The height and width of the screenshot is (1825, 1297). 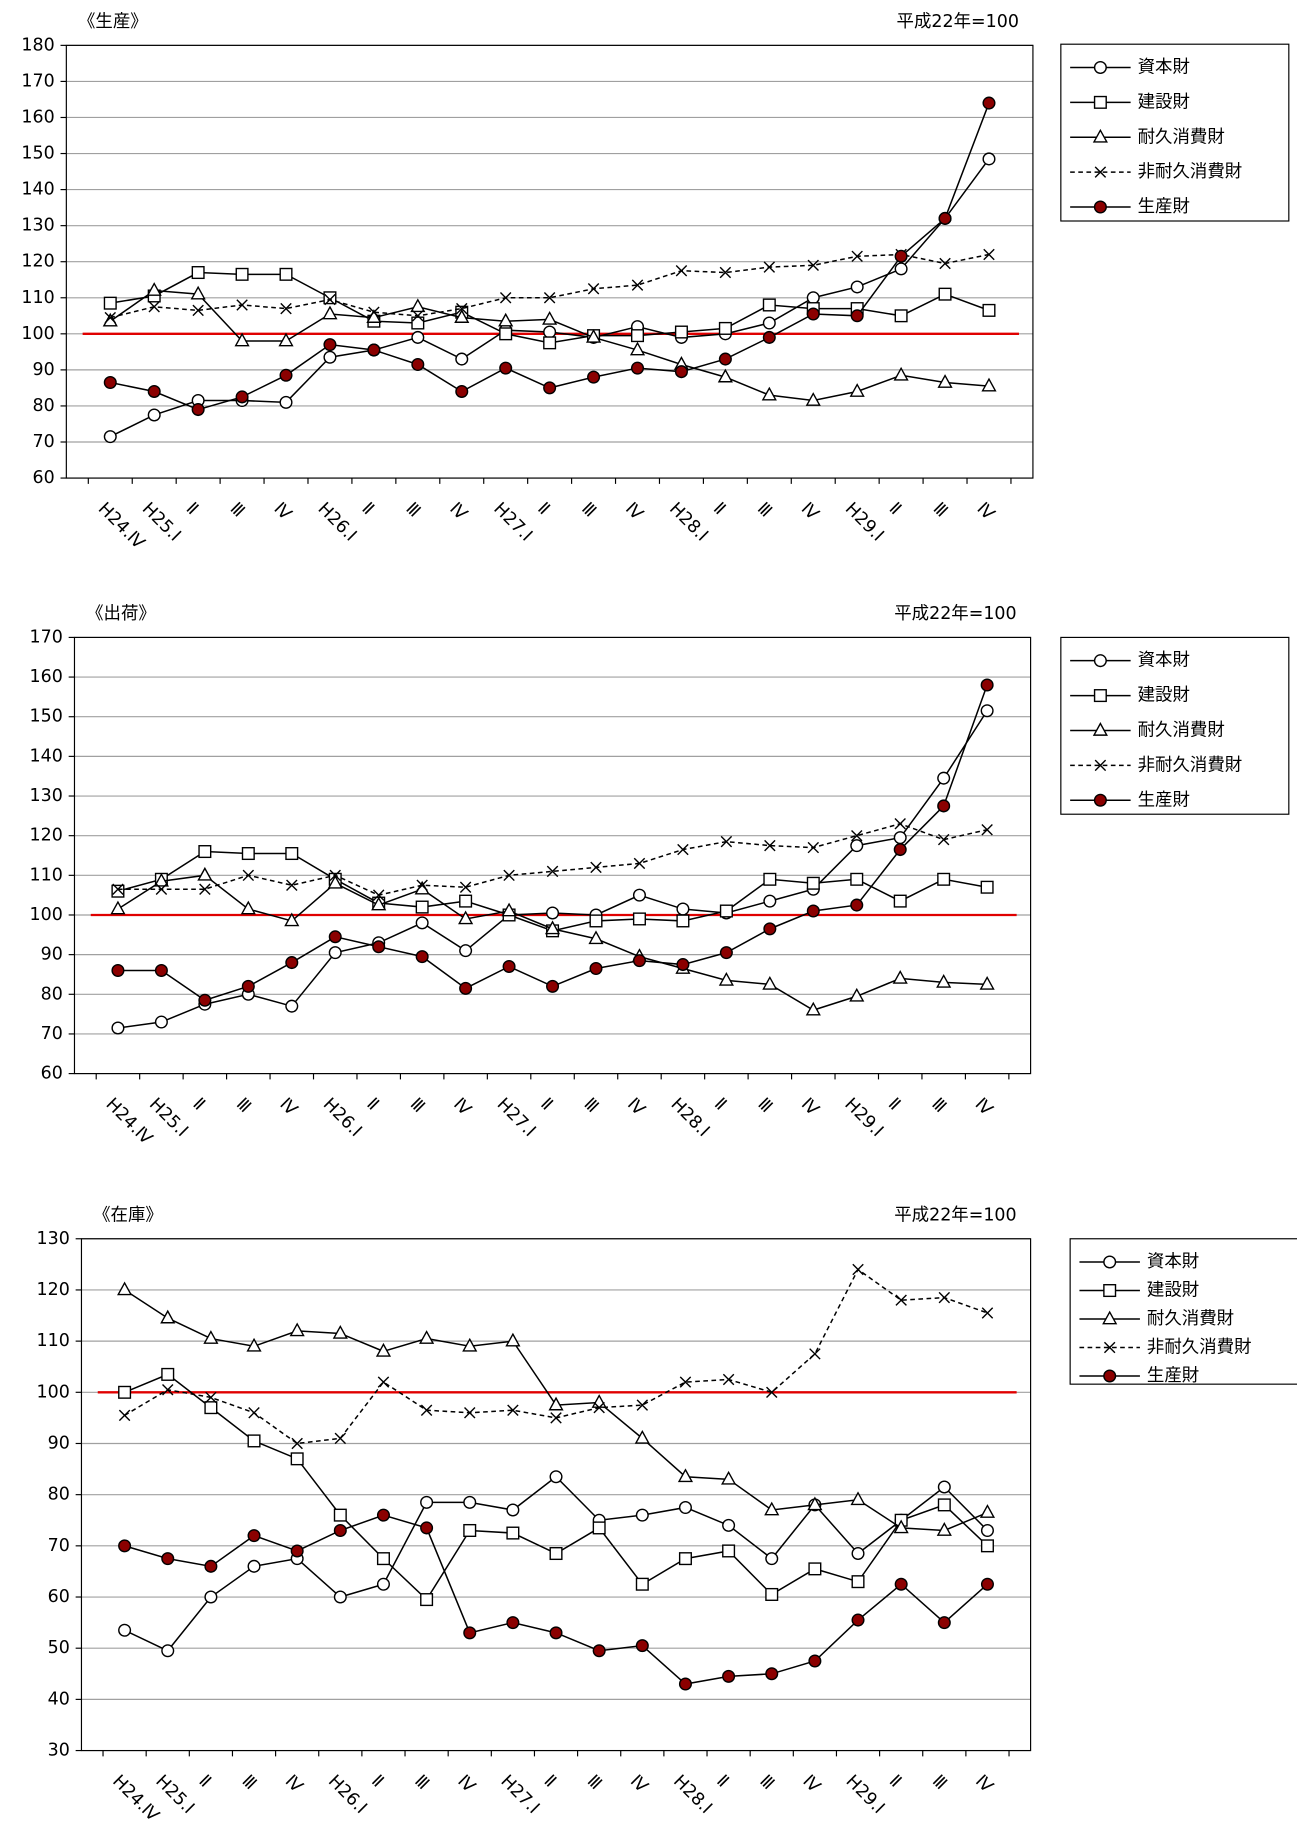 What do you see at coordinates (52, 1034) in the screenshot?
I see `y-tick-label: 70` at bounding box center [52, 1034].